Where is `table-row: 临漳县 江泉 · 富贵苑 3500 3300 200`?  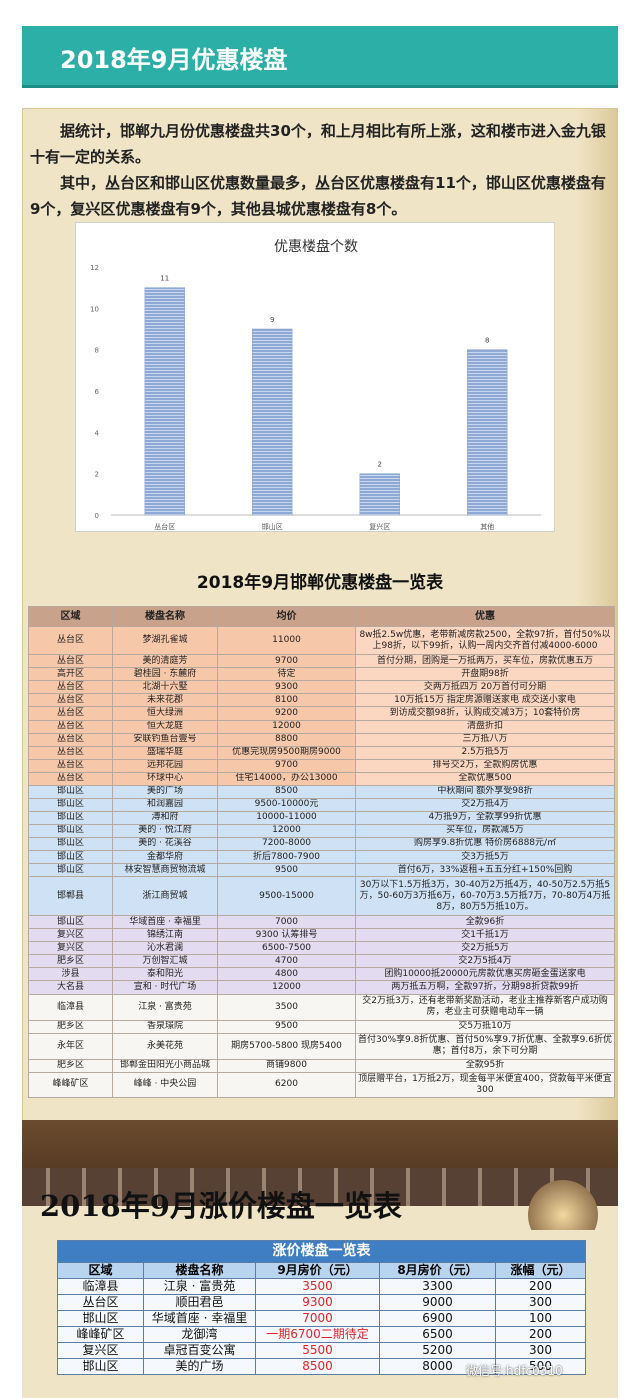 table-row: 临漳县 江泉 · 富贵苑 3500 3300 200 is located at coordinates (322, 1286).